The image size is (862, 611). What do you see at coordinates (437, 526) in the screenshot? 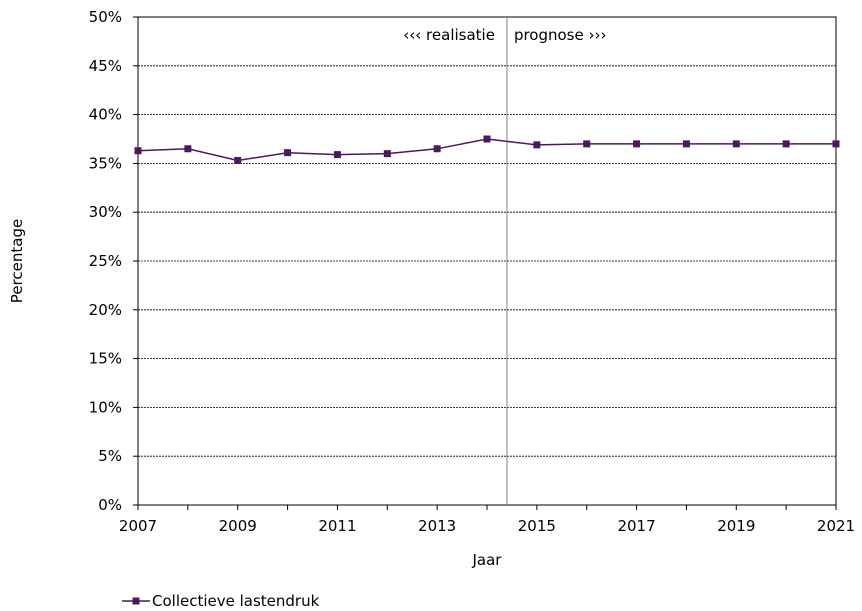
I see `x-tick-label: 2013` at bounding box center [437, 526].